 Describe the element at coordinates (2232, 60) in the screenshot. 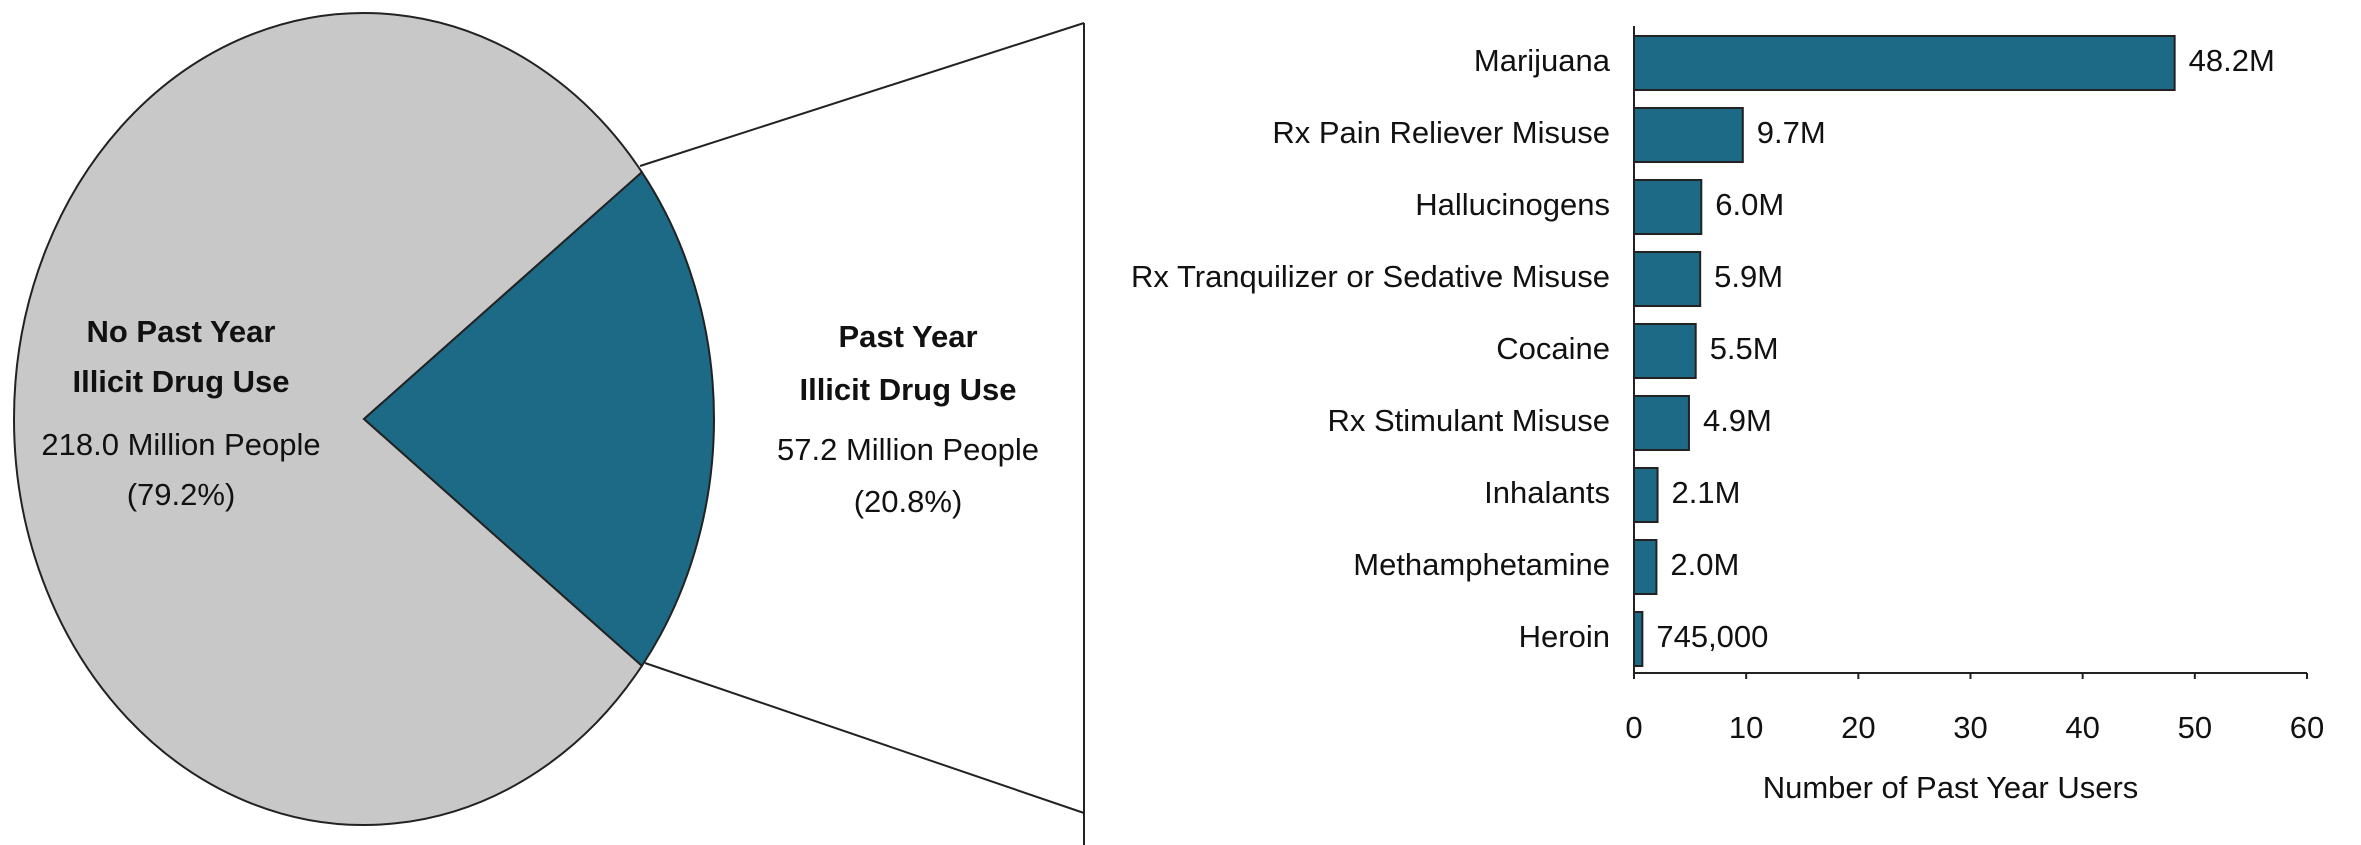

I see `value-label: 48.2M` at that location.